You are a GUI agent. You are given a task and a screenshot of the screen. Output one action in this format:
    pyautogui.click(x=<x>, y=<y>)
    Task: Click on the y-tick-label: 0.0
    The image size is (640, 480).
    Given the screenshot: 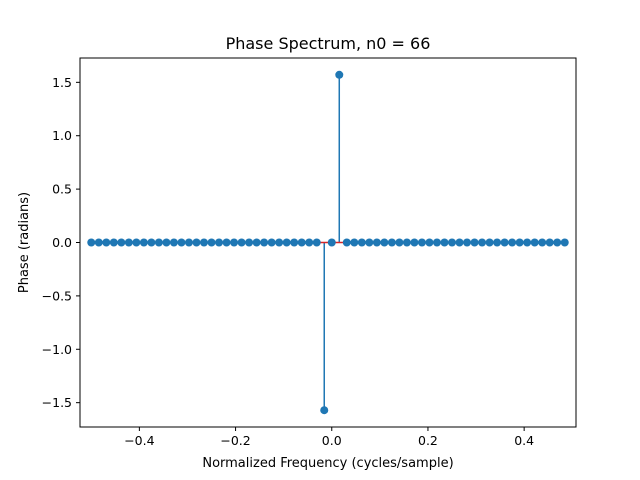 What is the action you would take?
    pyautogui.click(x=62, y=242)
    